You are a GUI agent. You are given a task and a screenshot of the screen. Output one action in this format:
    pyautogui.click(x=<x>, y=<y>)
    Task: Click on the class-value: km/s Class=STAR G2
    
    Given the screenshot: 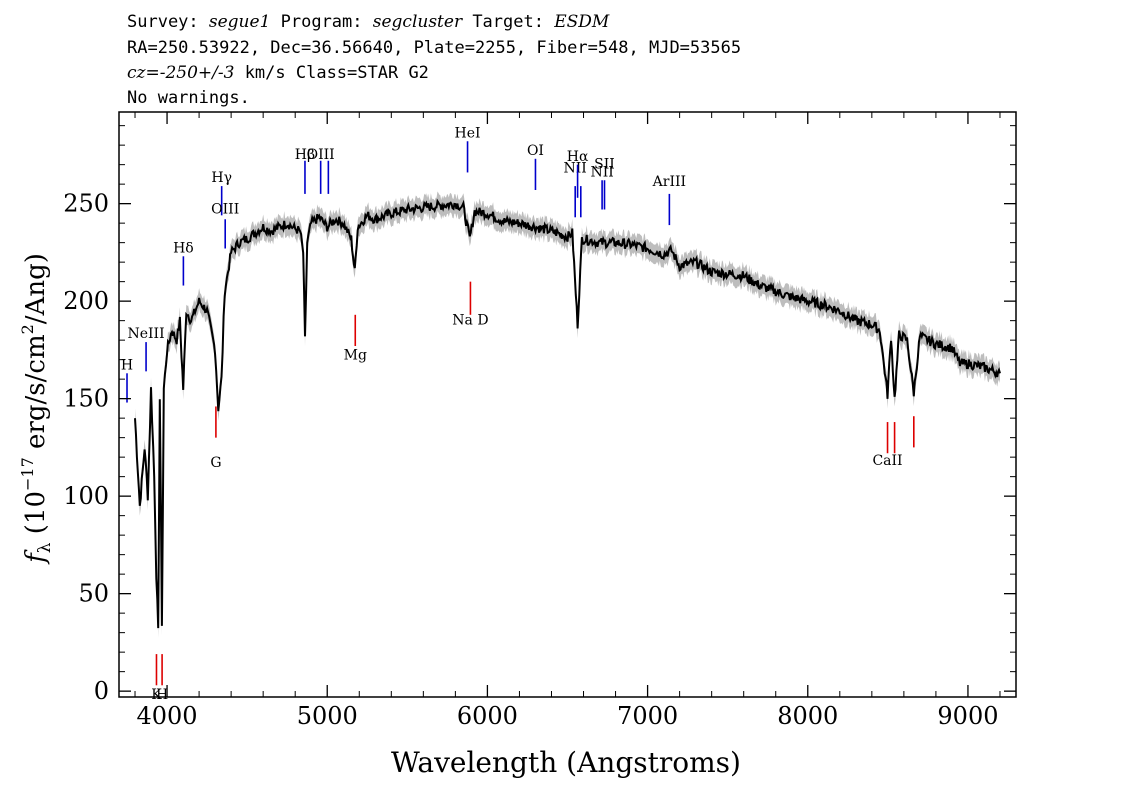 What is the action you would take?
    pyautogui.click(x=331, y=73)
    